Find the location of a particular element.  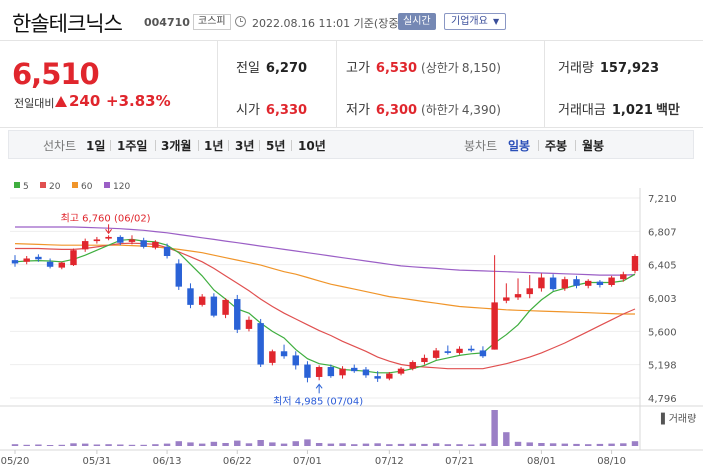

range-10y: 10년 is located at coordinates (312, 146).